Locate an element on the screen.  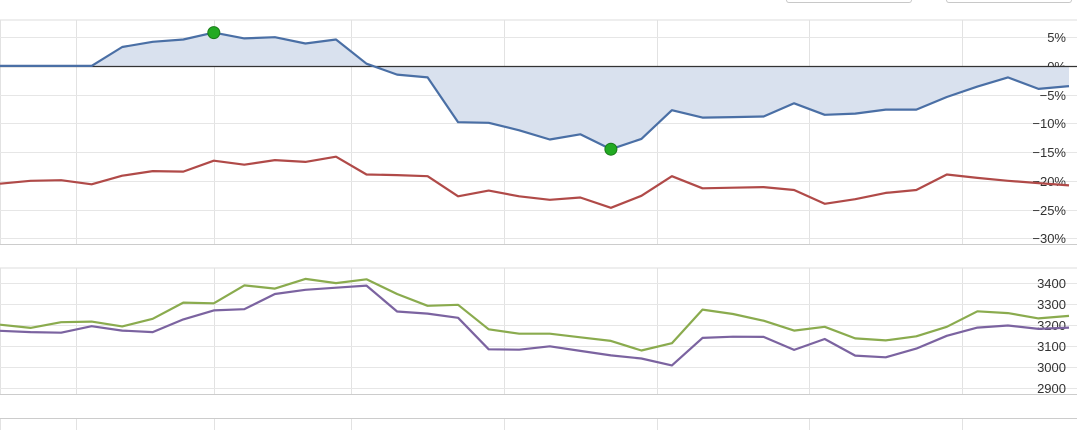
y-tick-label: 3100 is located at coordinates (1051, 346).